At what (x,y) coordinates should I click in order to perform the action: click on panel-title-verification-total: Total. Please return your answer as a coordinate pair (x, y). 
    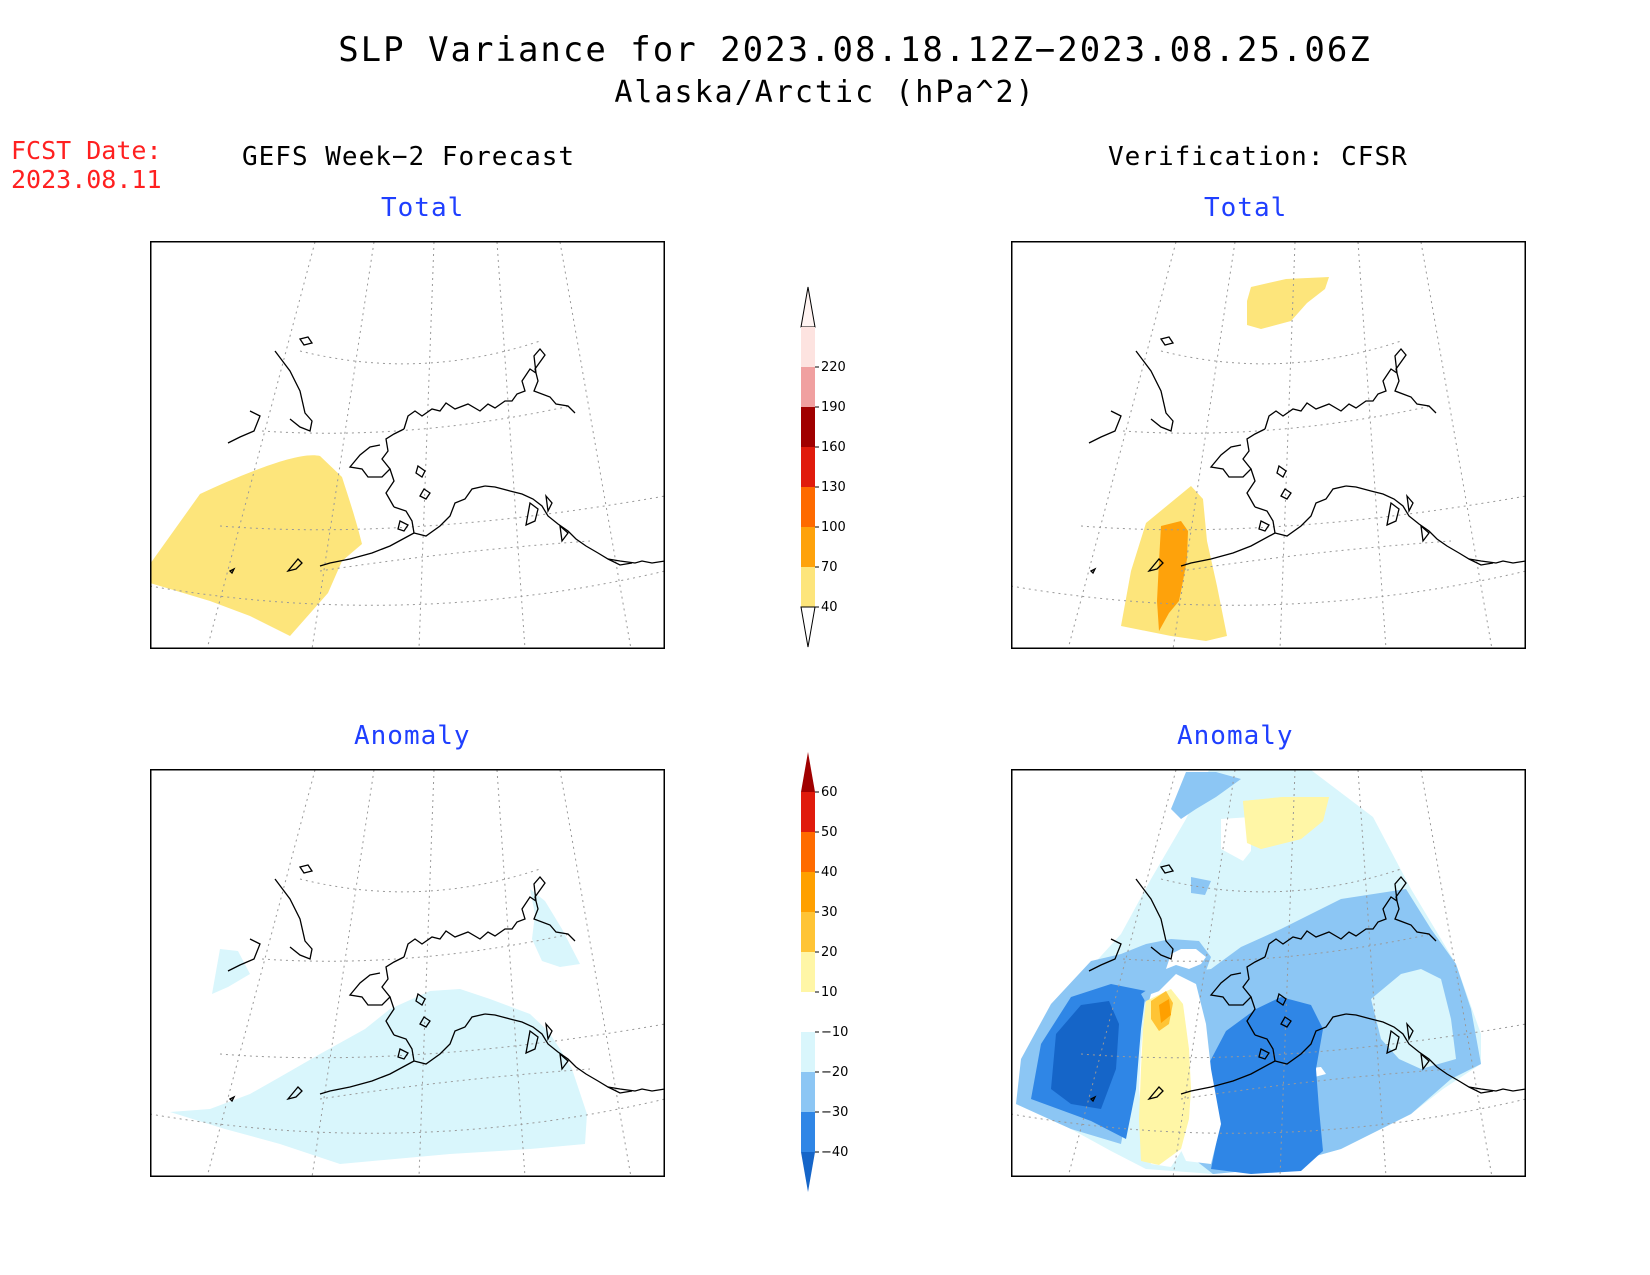
    Looking at the image, I should click on (1246, 208).